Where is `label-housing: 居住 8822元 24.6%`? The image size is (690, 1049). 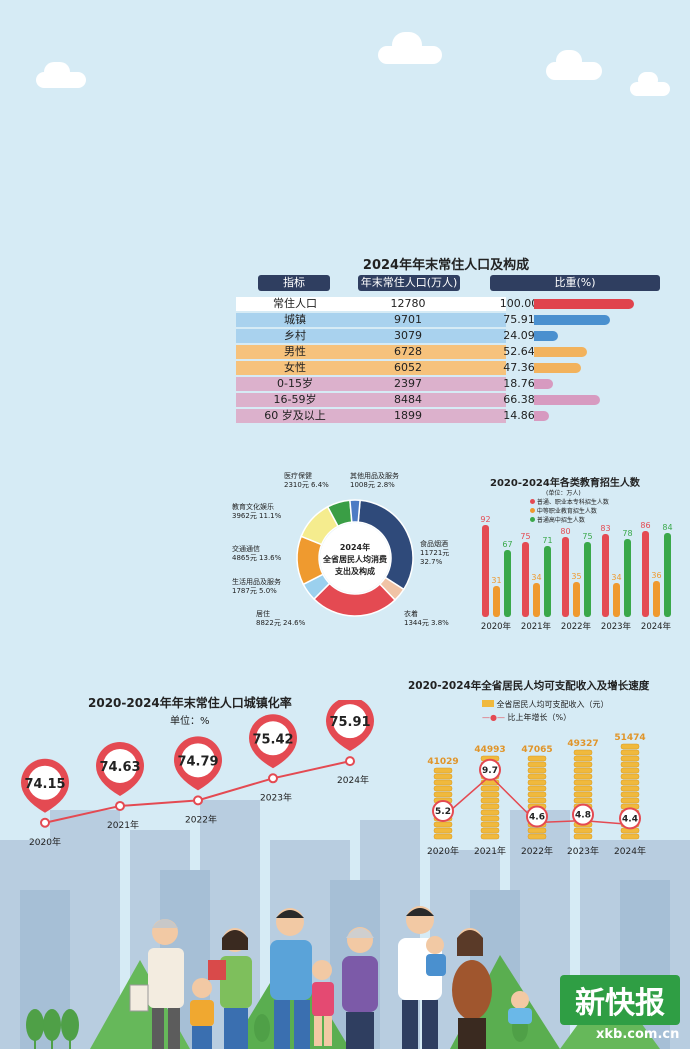
label-housing: 居住 8822元 24.6% is located at coordinates (281, 618).